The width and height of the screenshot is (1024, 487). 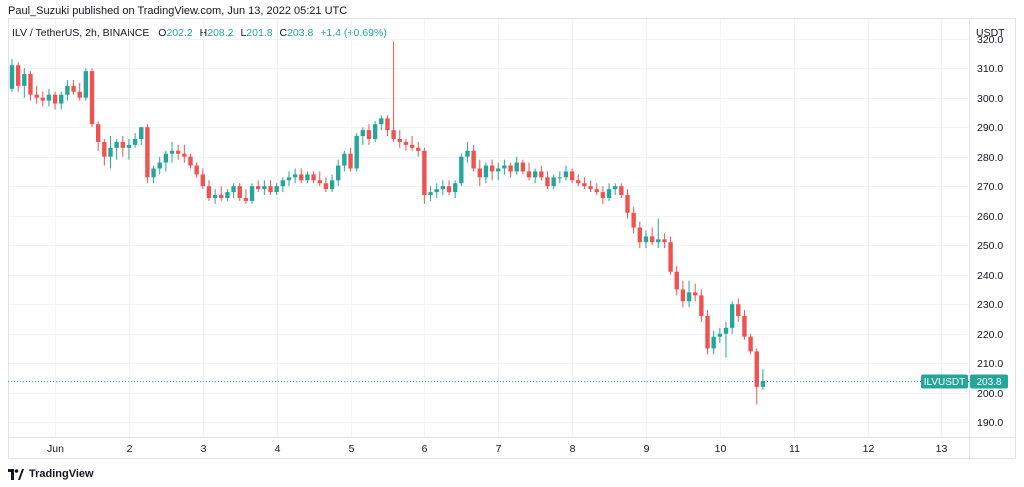 What do you see at coordinates (990, 69) in the screenshot?
I see `price-tick-label: 310.0` at bounding box center [990, 69].